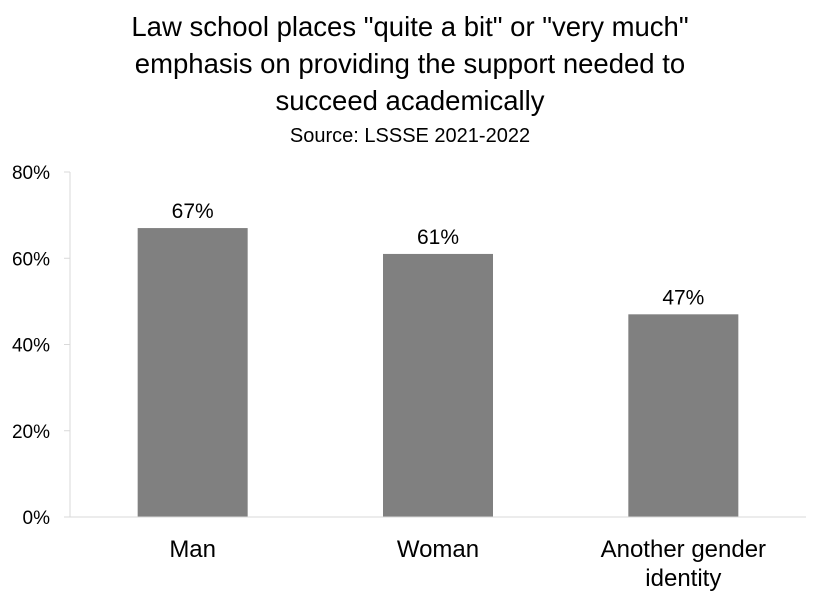 Image resolution: width=821 pixels, height=603 pixels. I want to click on x-category-label: Woman, so click(438, 549).